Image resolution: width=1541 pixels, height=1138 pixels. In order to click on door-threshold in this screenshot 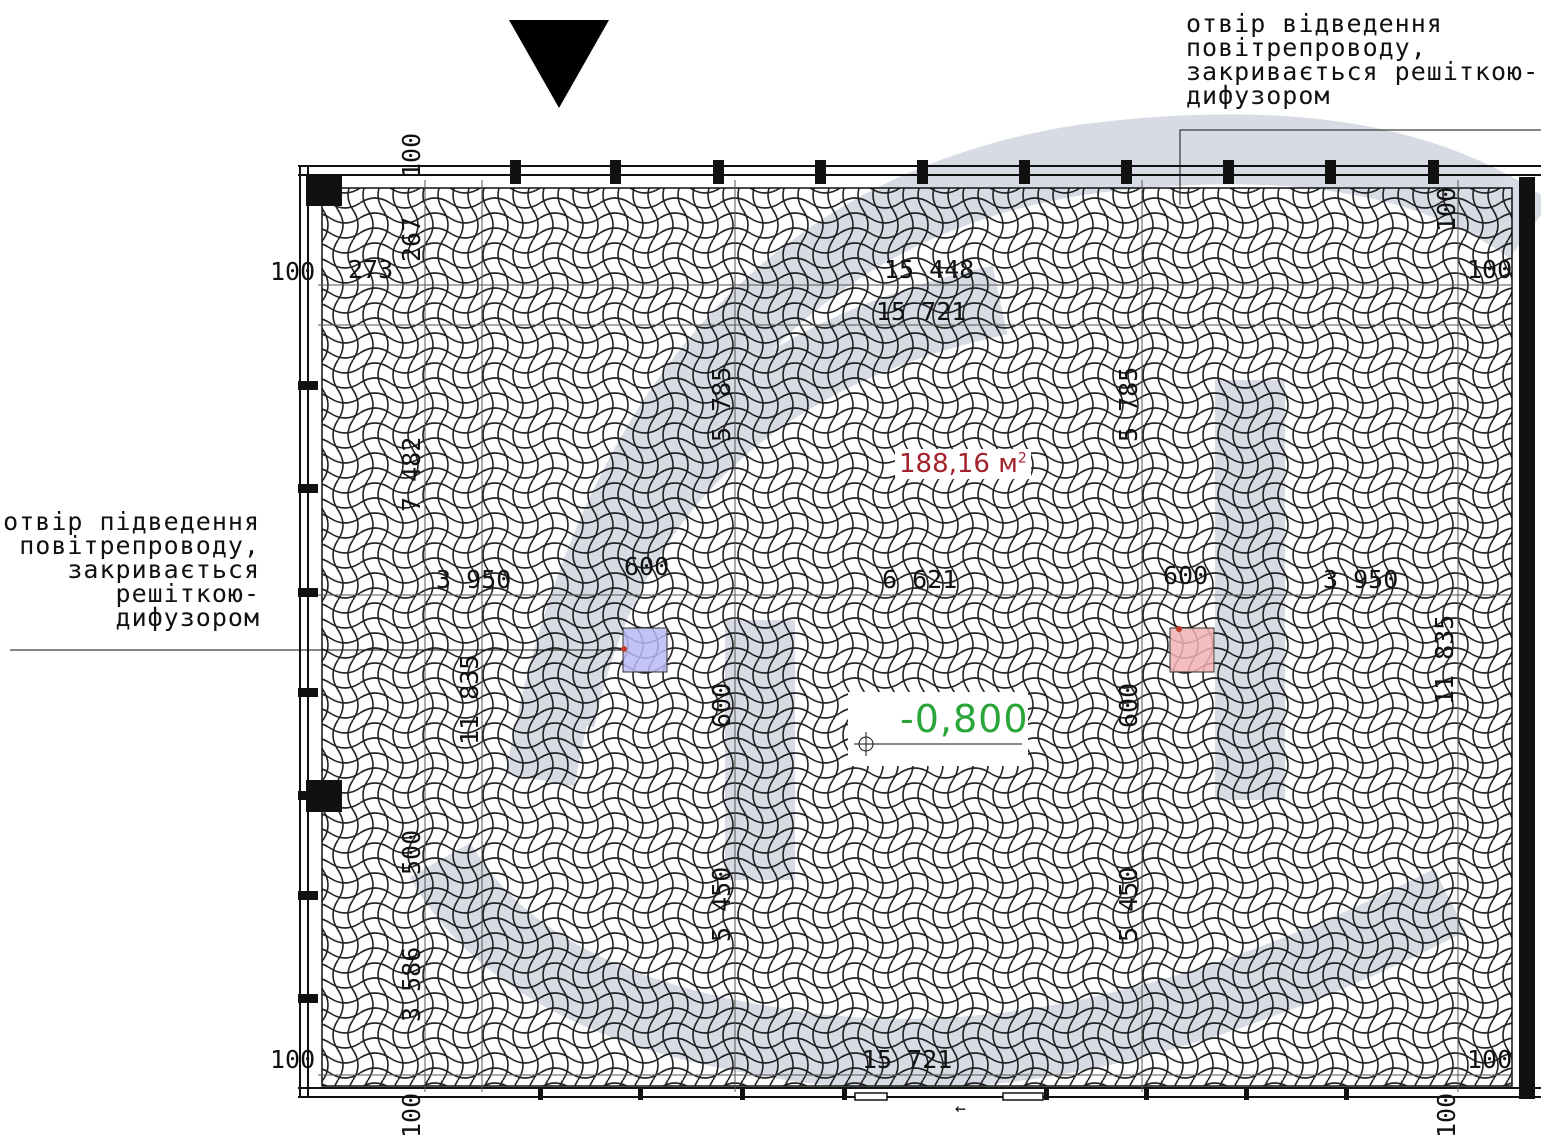, I will do `click(949, 1096)`.